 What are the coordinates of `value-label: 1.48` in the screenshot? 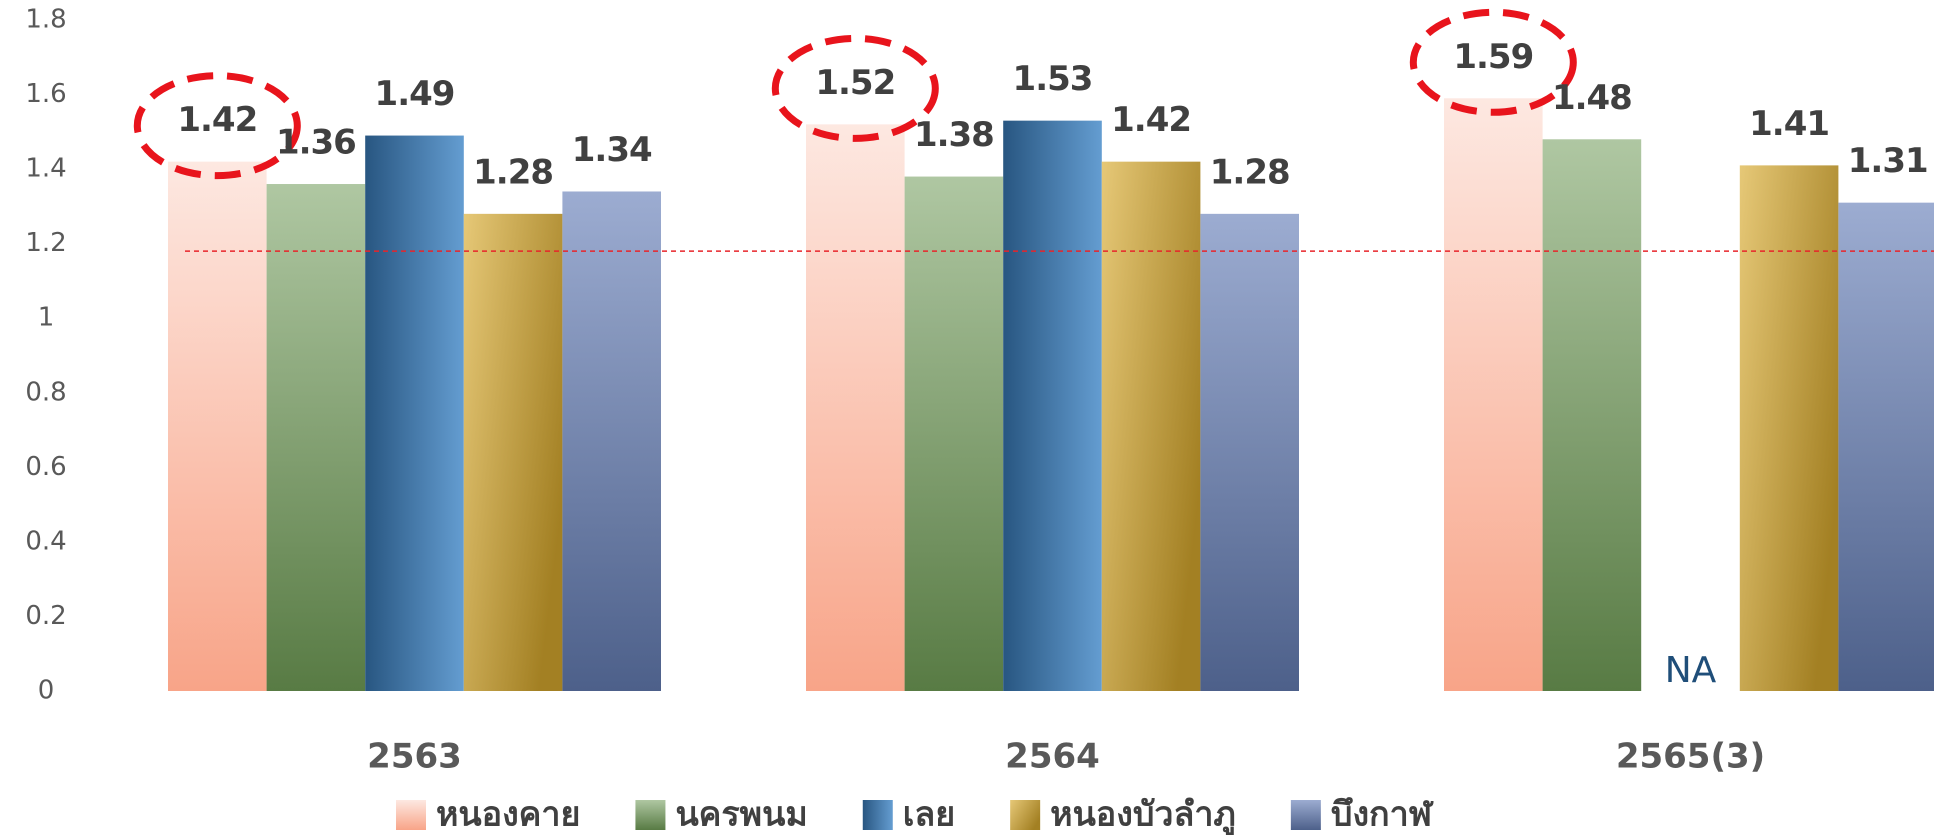 It's located at (1592, 98).